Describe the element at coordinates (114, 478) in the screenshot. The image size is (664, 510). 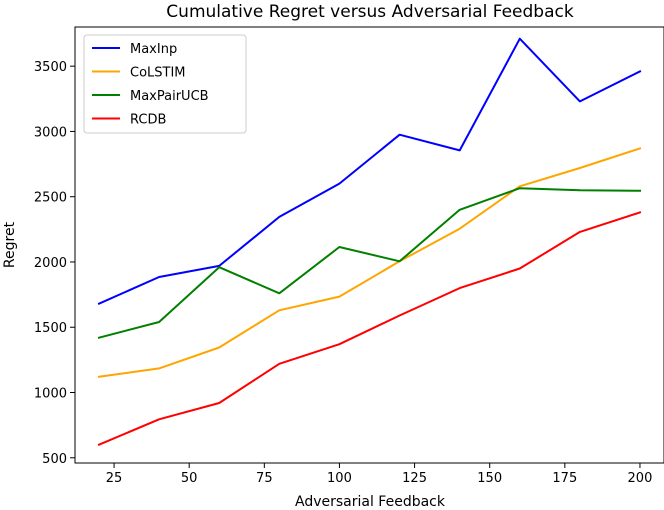
I see `x-tick-label: 25` at that location.